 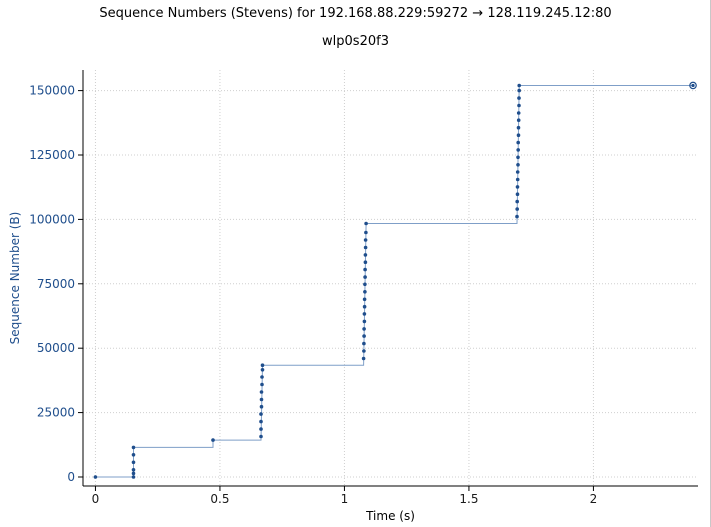 I want to click on x-tick-label: 1.5, so click(x=468, y=499).